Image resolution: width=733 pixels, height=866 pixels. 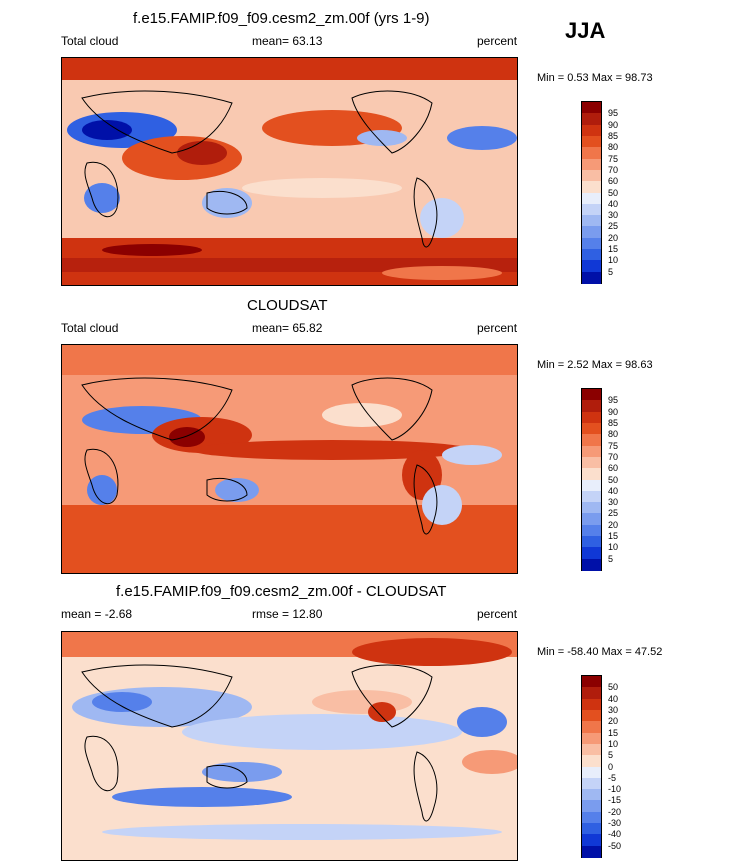 What do you see at coordinates (613, 113) in the screenshot?
I see `colorbar-tick-label: 95` at bounding box center [613, 113].